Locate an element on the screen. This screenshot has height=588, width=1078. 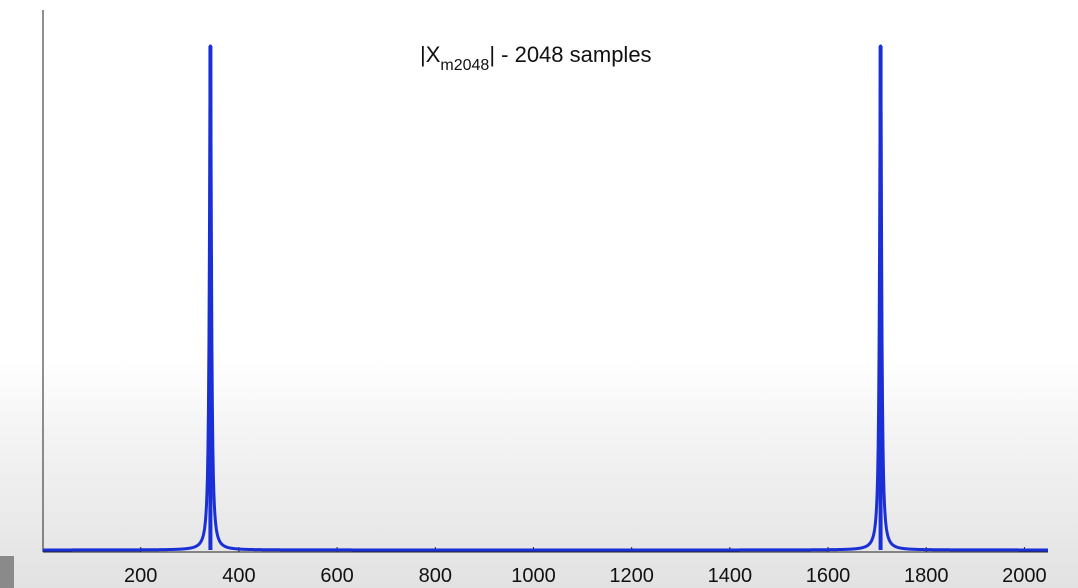
x-ticks: 200 400 600 800 1000 1200 1400 1600 1800 2000 is located at coordinates (585, 567).